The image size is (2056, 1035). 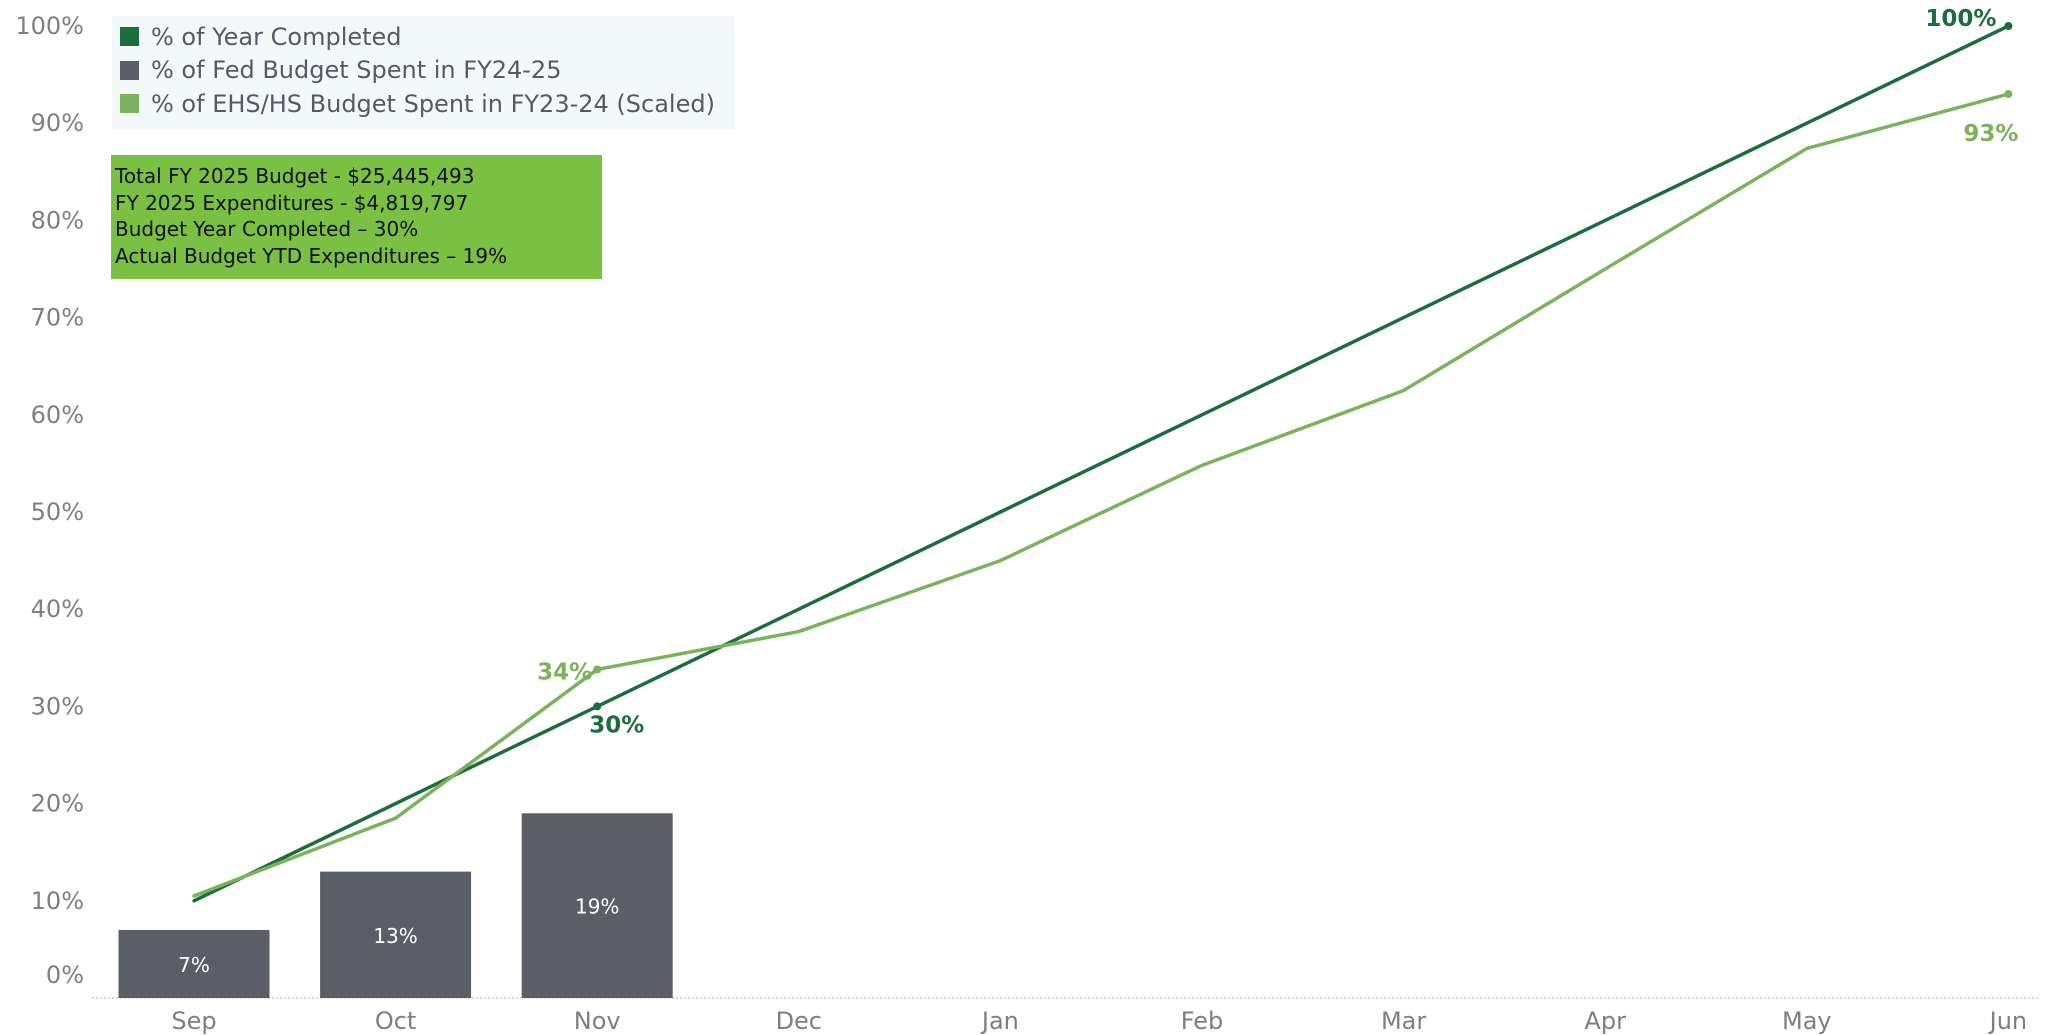 What do you see at coordinates (1202, 1021) in the screenshot?
I see `x-tick-label: Feb` at bounding box center [1202, 1021].